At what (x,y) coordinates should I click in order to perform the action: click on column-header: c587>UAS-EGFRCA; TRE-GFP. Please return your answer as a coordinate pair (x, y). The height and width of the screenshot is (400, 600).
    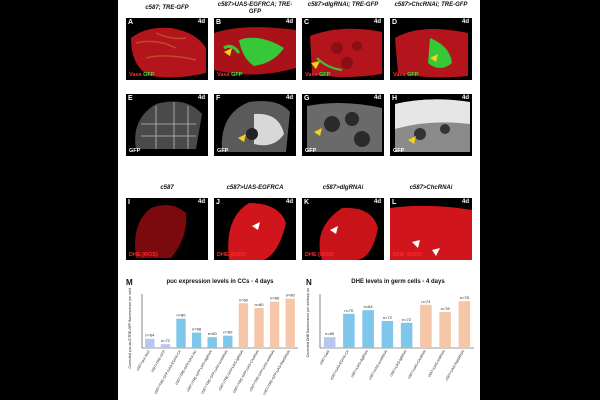
    Looking at the image, I should click on (255, 8).